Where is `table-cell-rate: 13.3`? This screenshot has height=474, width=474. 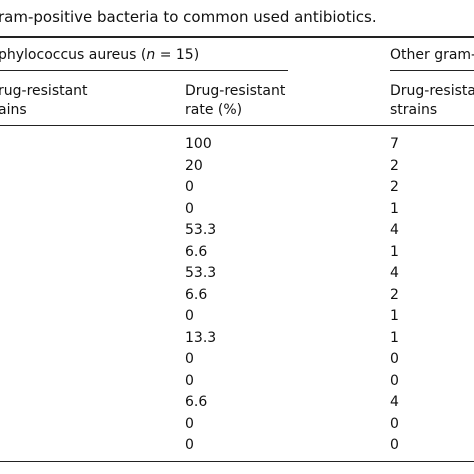
table-cell-rate: 13.3 is located at coordinates (201, 338).